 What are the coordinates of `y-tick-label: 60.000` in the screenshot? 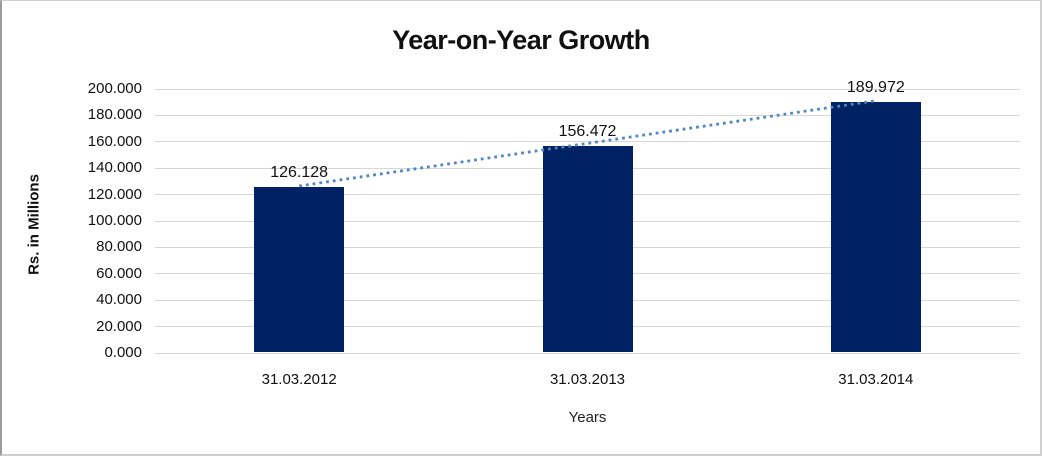 It's located at (119, 273).